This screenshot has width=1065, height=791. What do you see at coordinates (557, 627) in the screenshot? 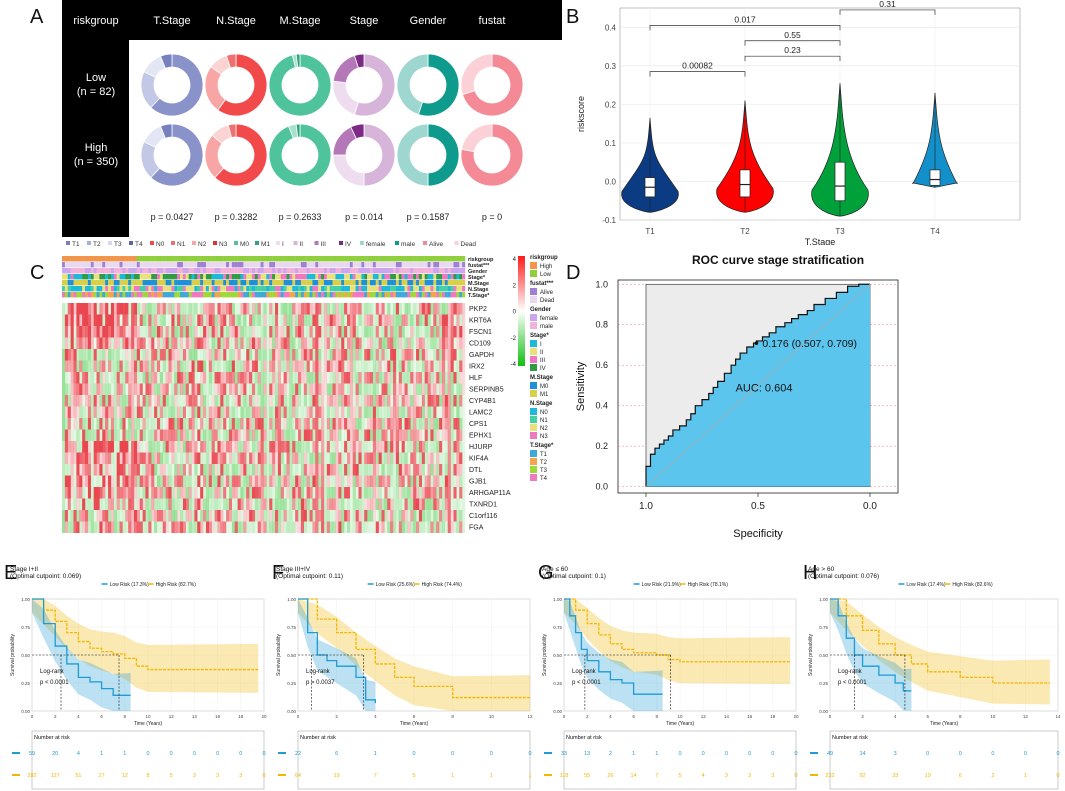
I see `y-tick-label: 0.75` at bounding box center [557, 627].